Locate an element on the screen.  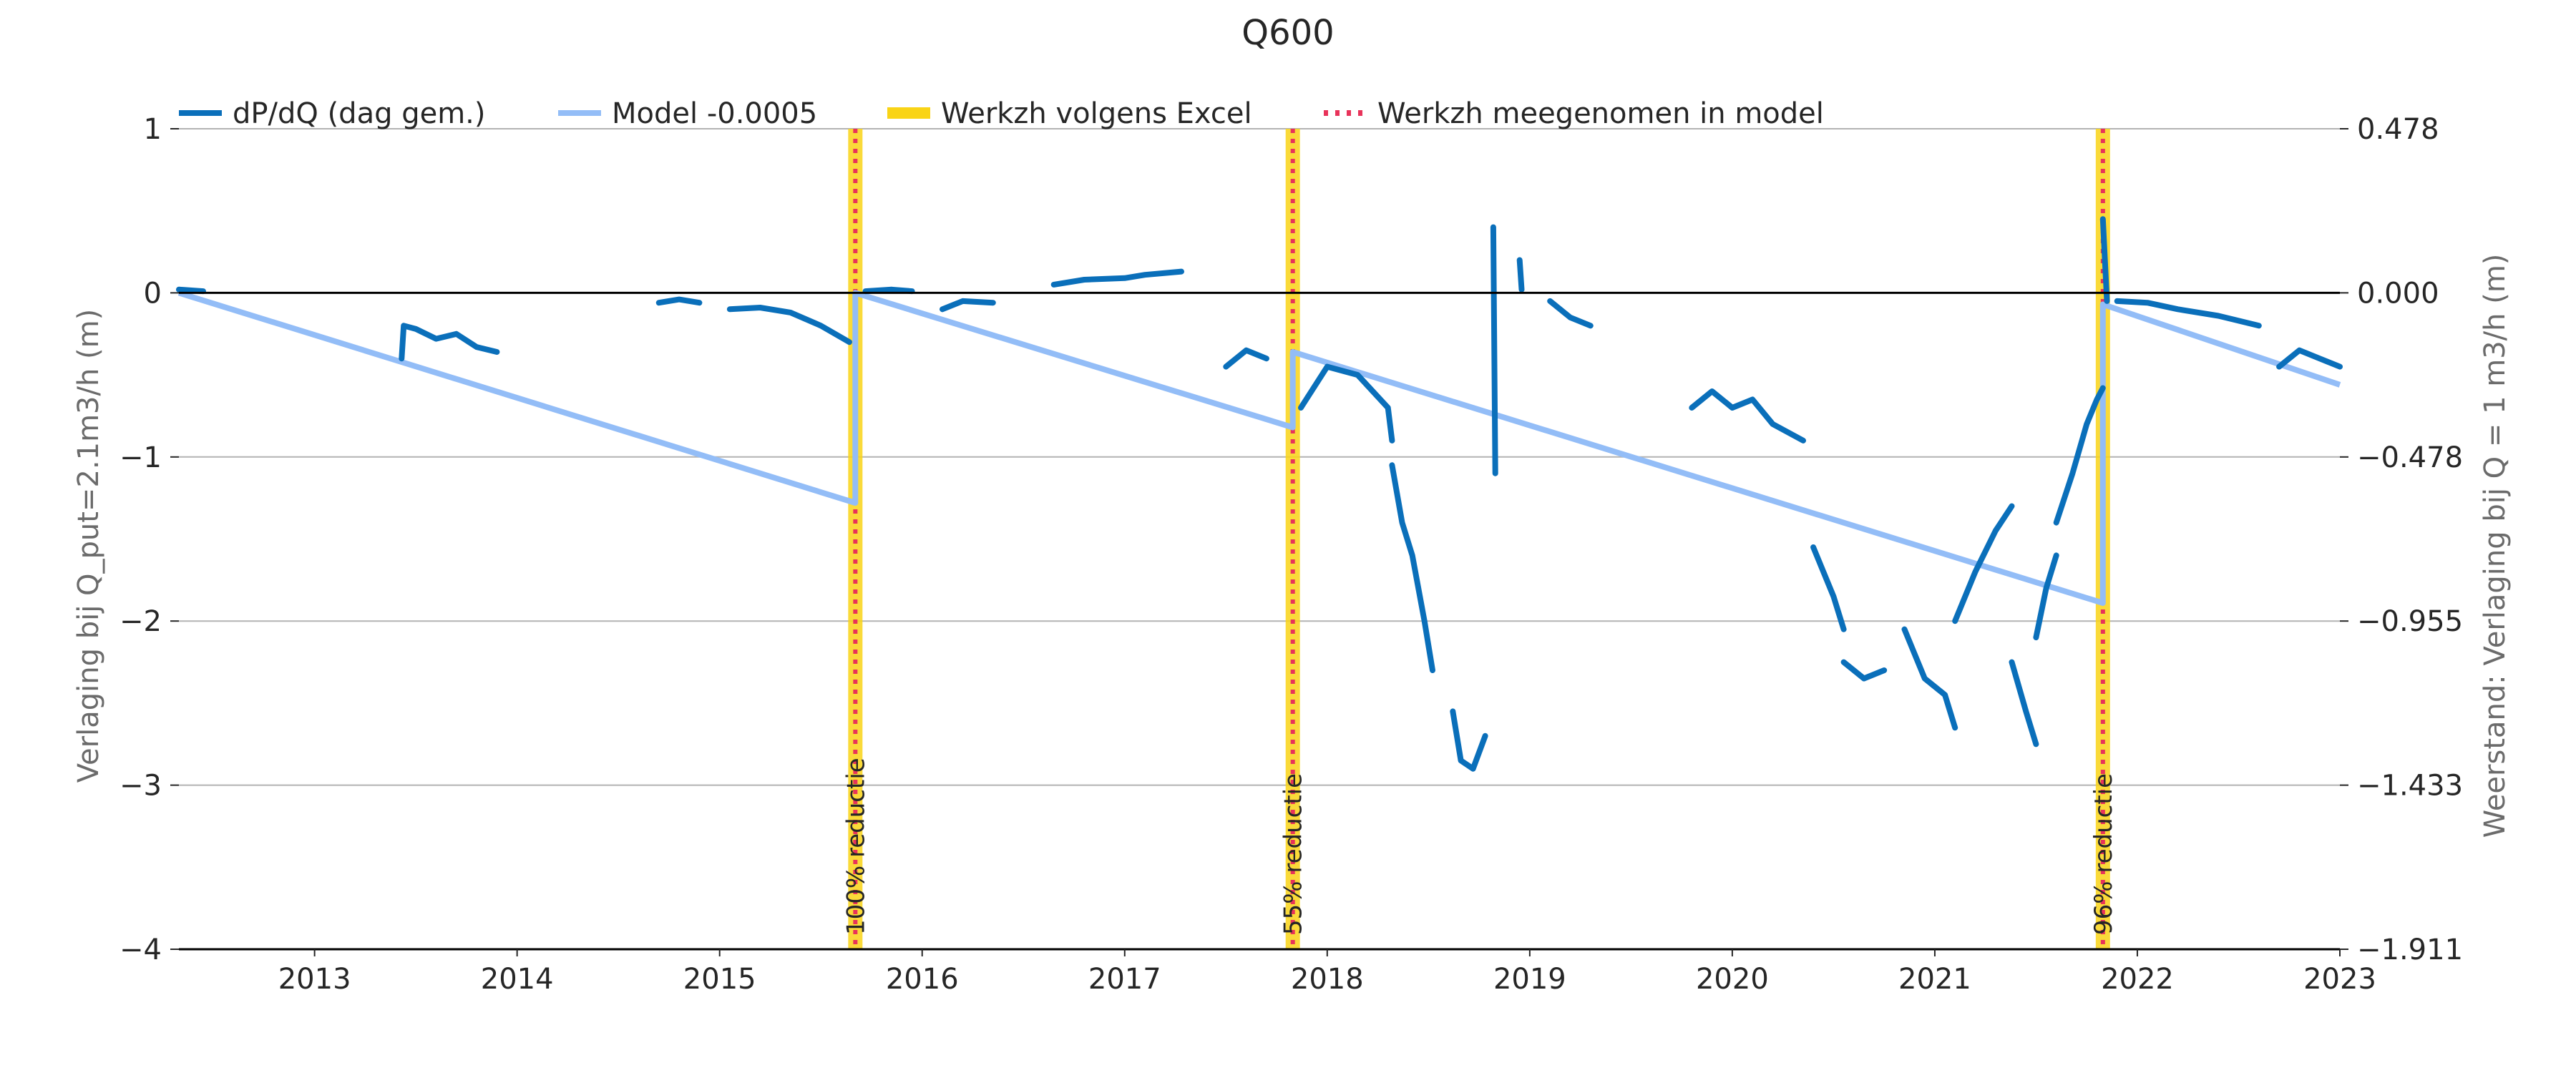
x-tick-label: 2017 is located at coordinates (1124, 979).